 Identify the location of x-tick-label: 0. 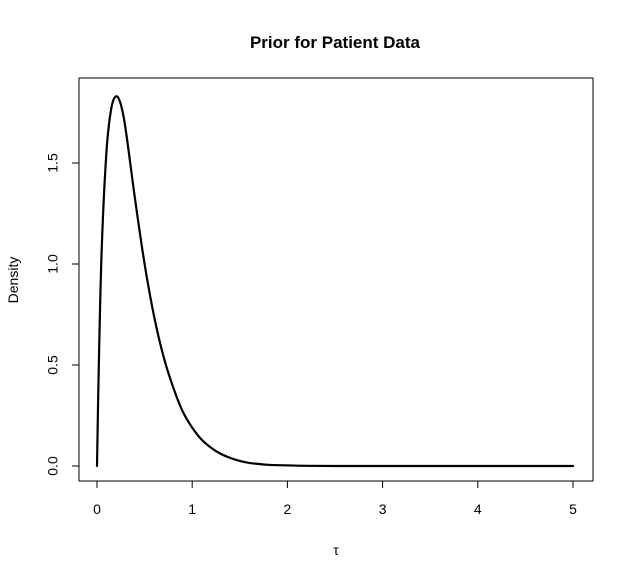
(97, 509).